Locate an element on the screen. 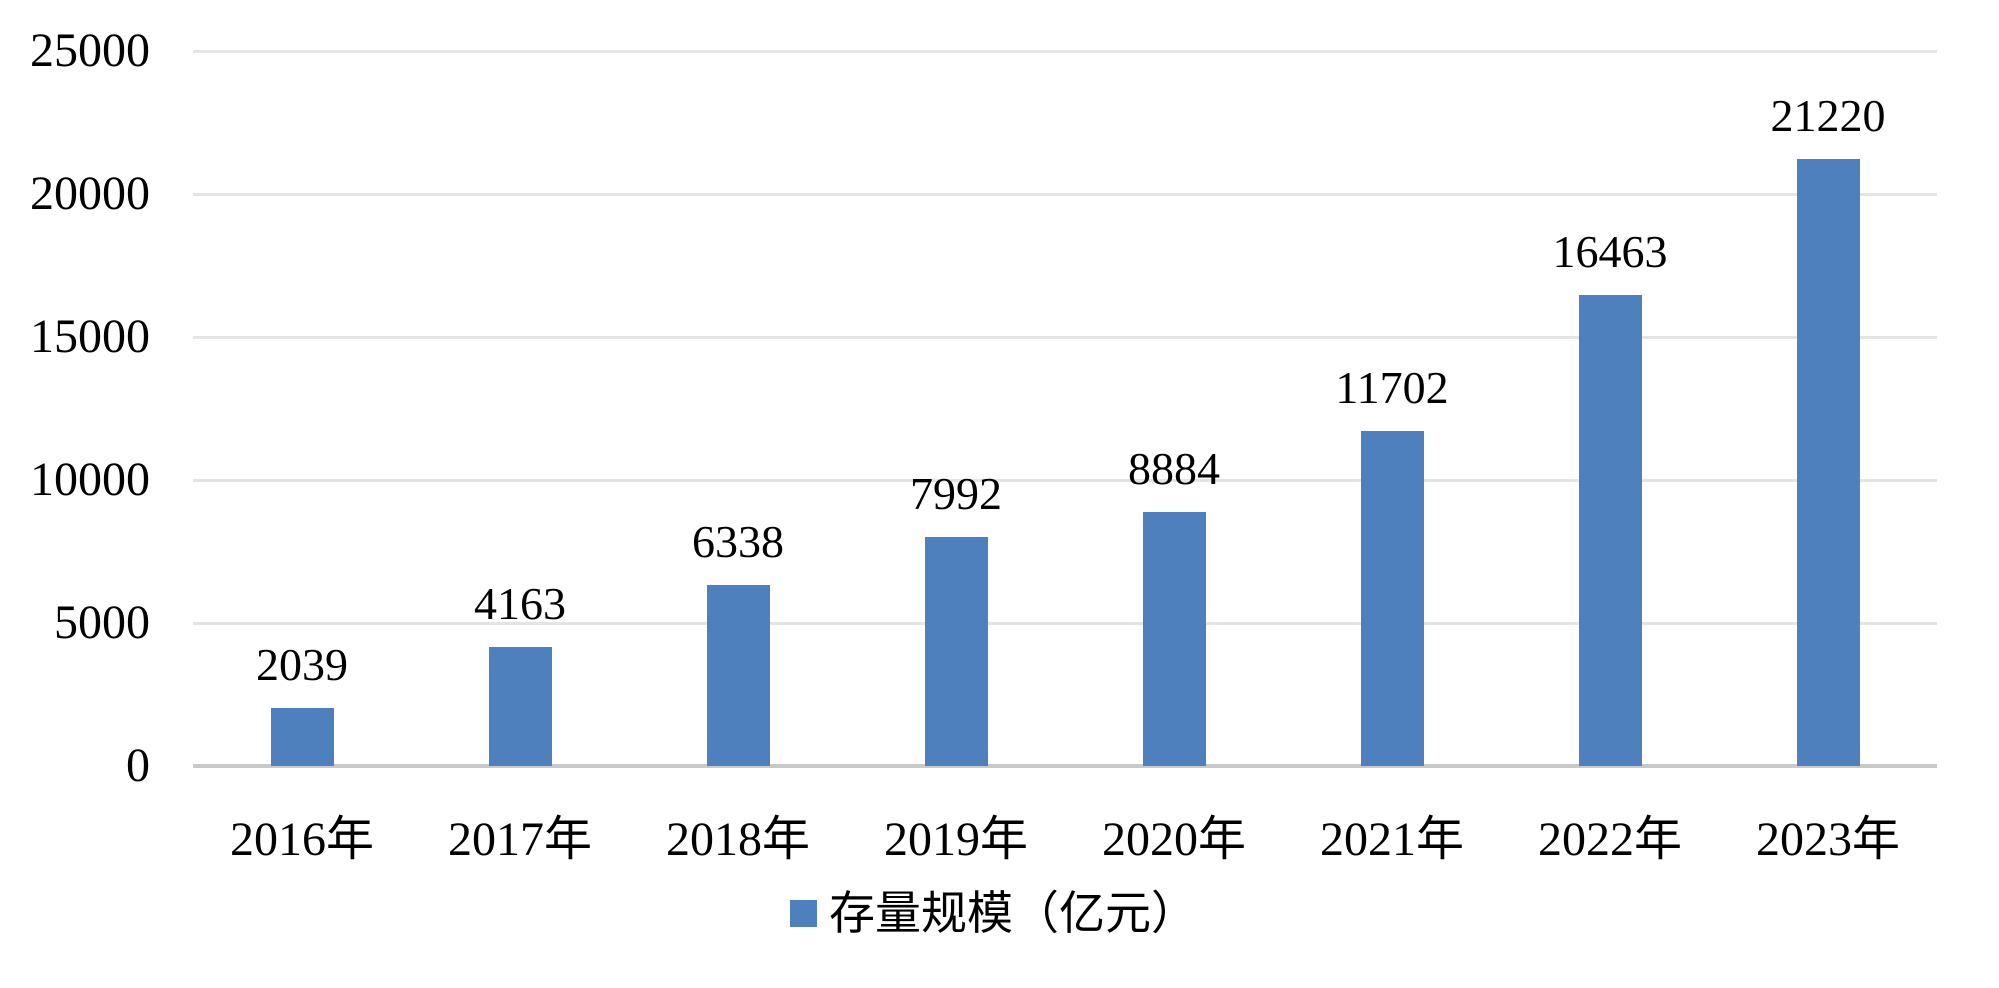  x-axis-tick-label: 2022年 is located at coordinates (1610, 839).